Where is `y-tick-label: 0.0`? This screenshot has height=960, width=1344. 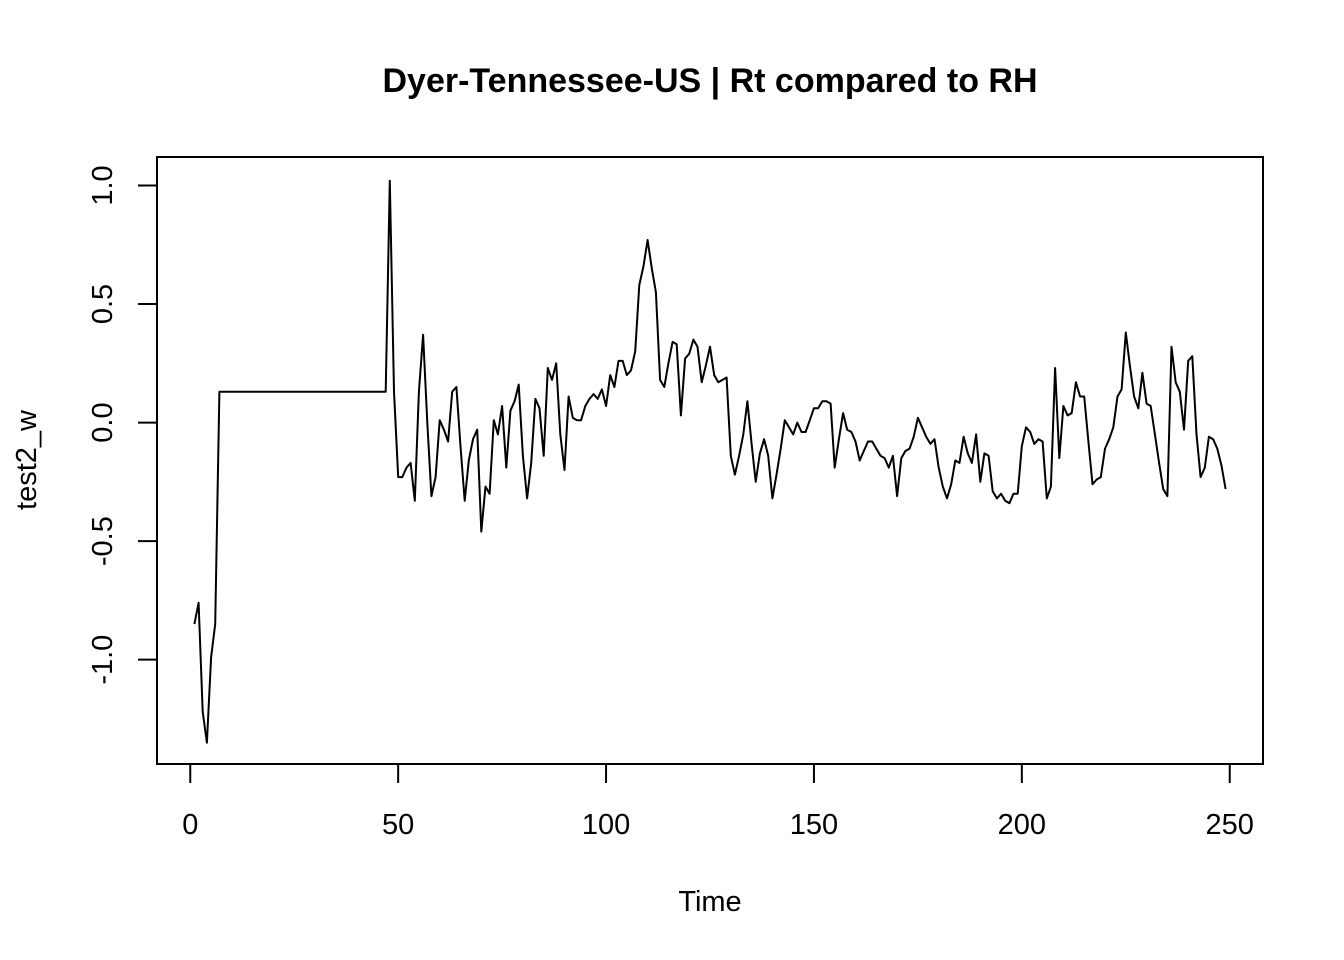 y-tick-label: 0.0 is located at coordinates (103, 422).